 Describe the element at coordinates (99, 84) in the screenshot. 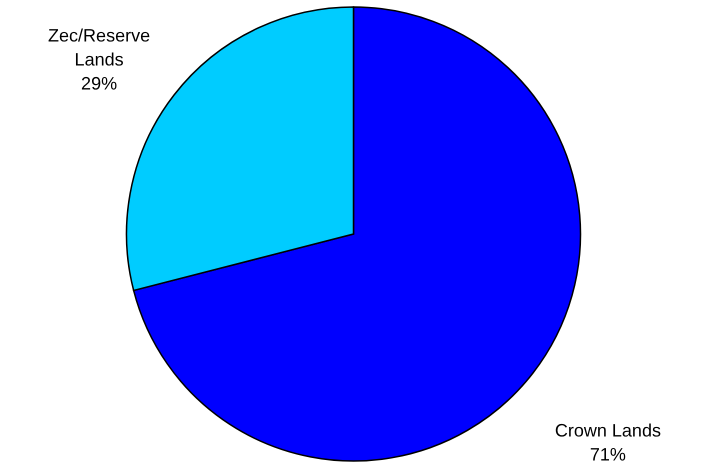

I see `data-label: 29%` at that location.